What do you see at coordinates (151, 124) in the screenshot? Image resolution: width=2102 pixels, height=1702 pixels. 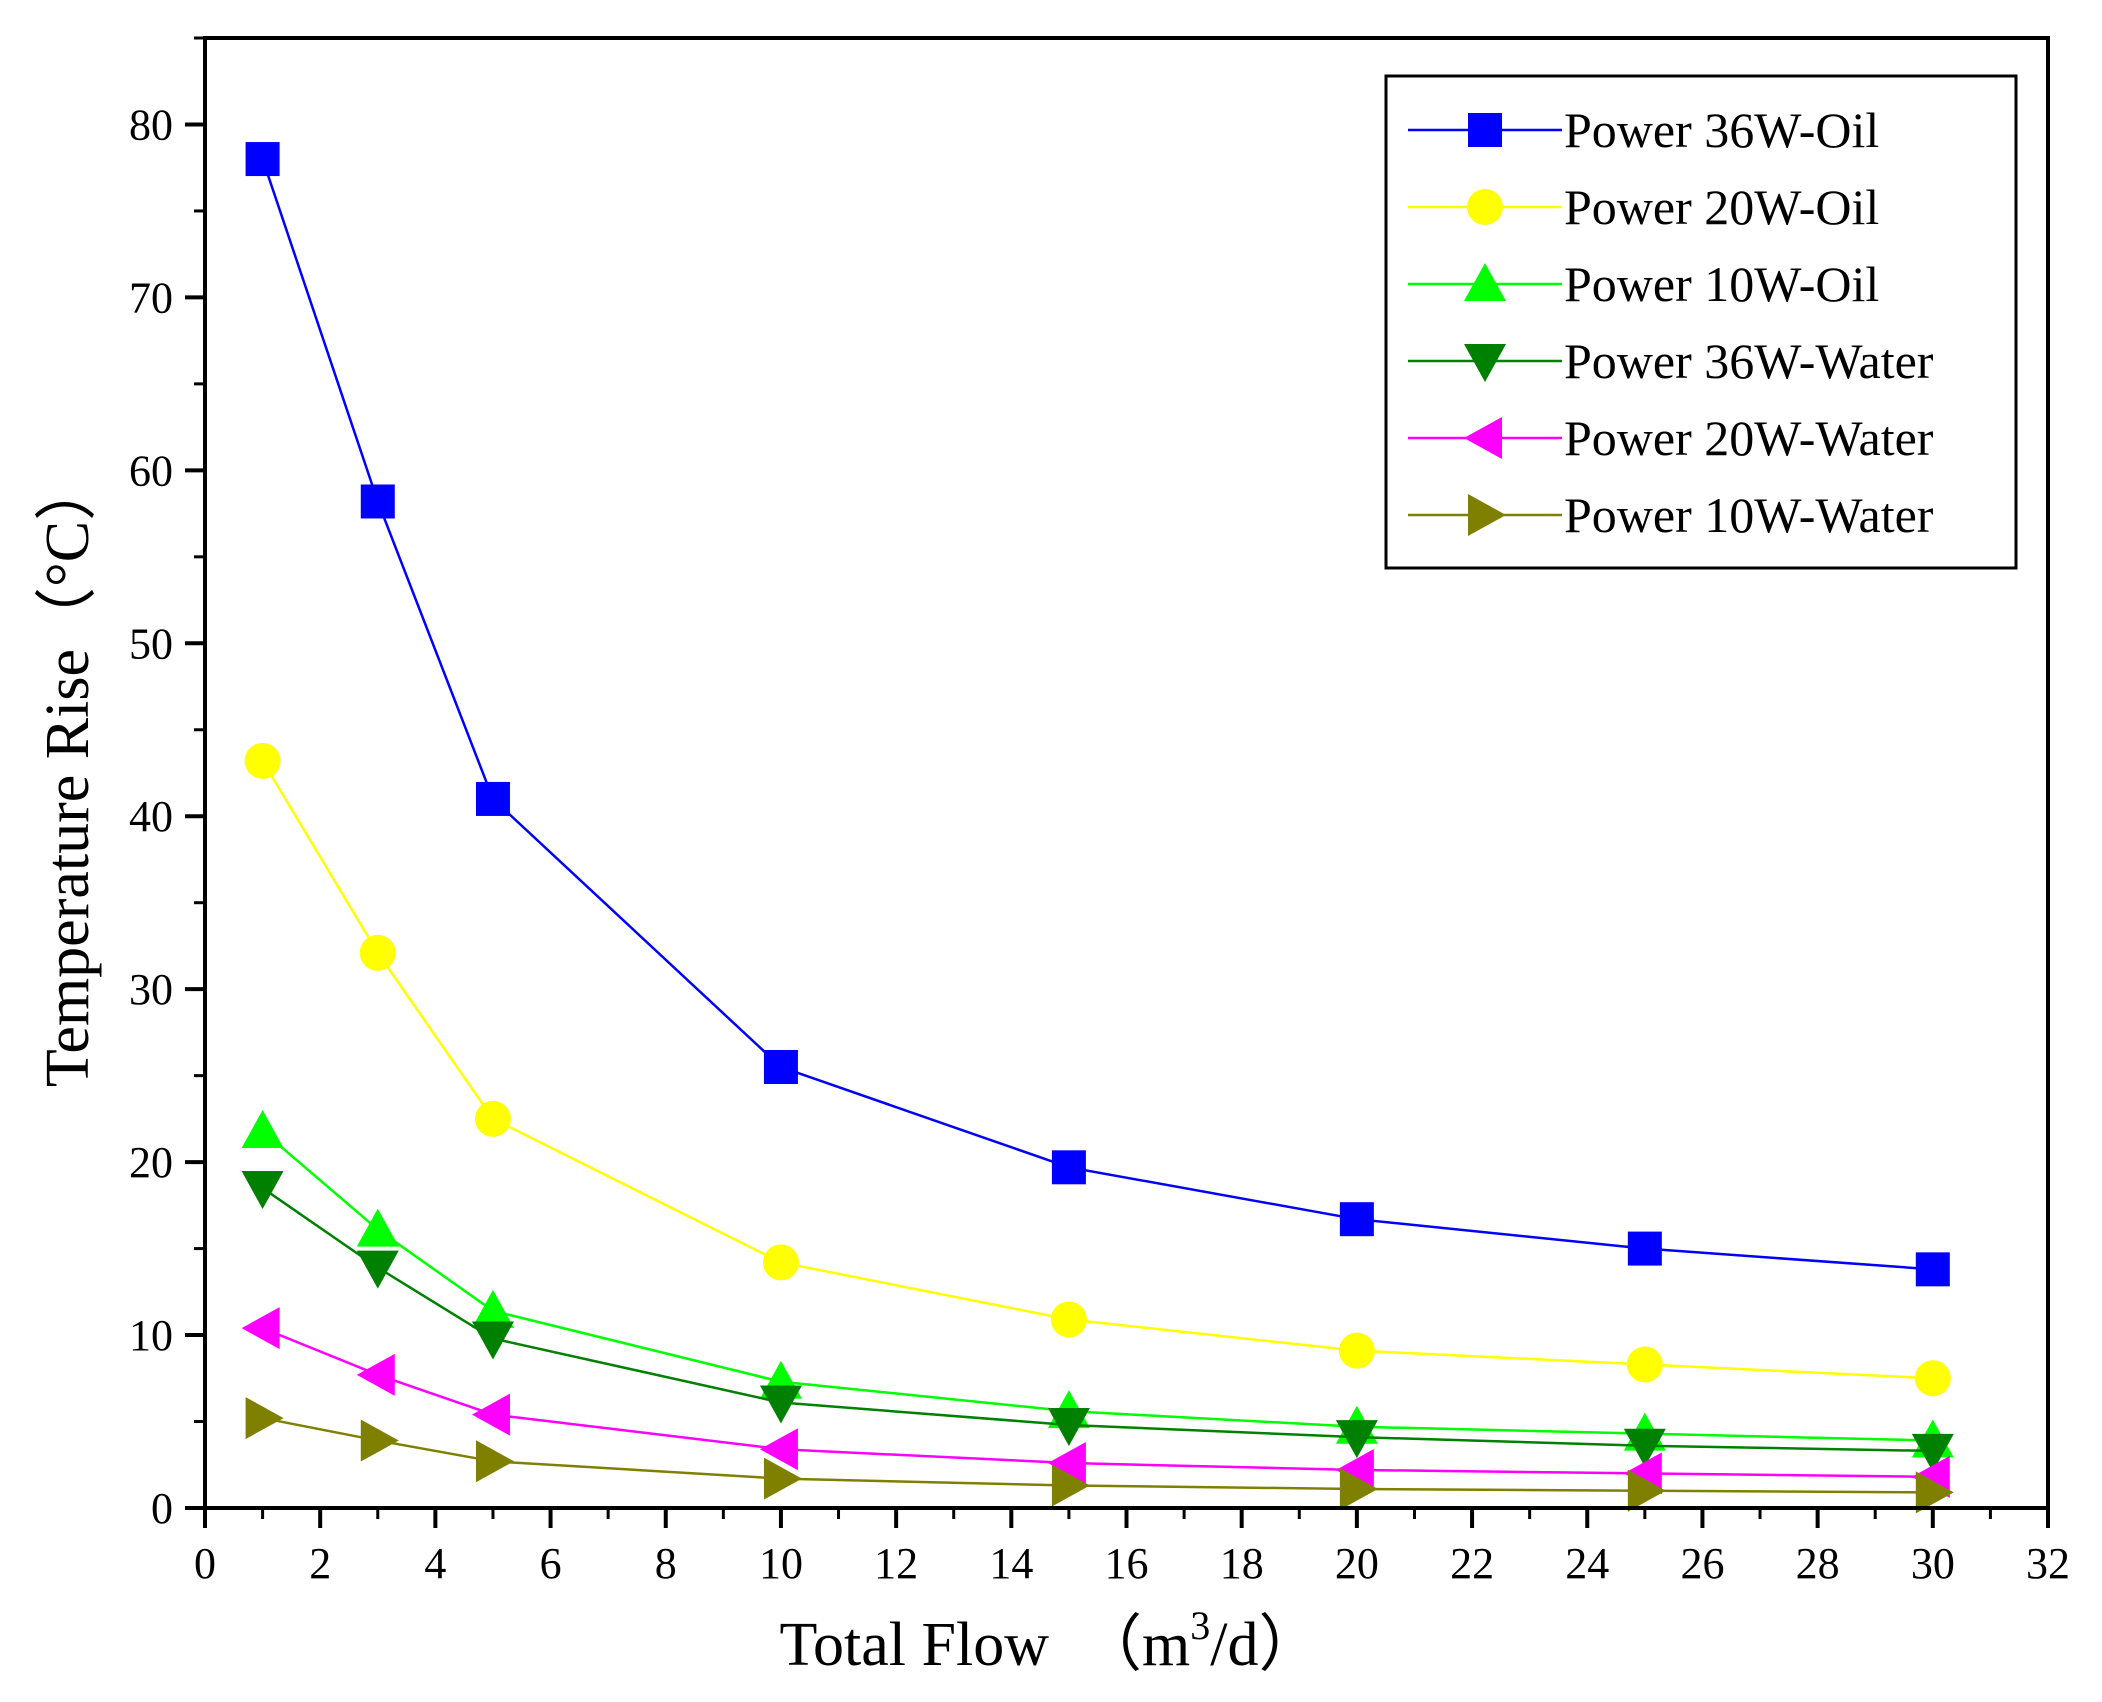 I see `y-tick-label: 80` at bounding box center [151, 124].